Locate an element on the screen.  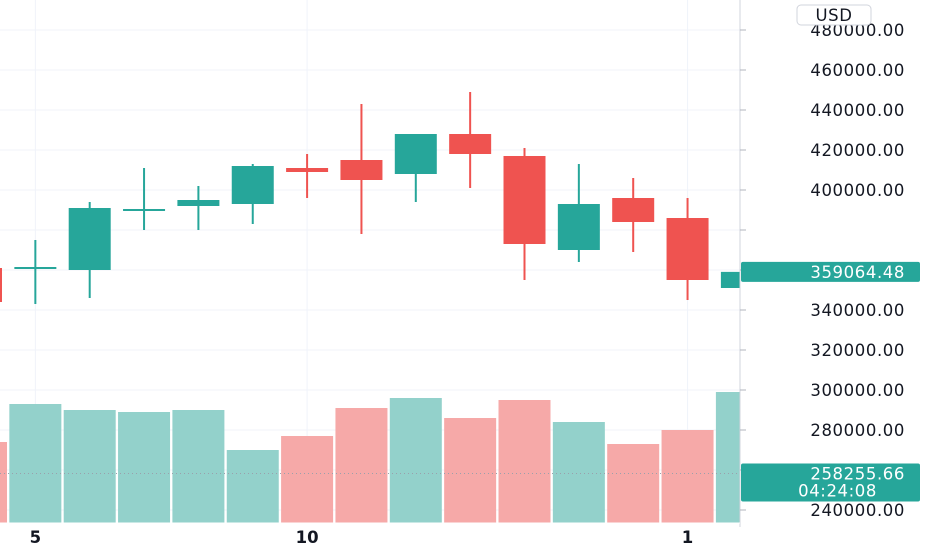
secondary-price-badge: 258255.66 04:24:08 is located at coordinates (830, 482).